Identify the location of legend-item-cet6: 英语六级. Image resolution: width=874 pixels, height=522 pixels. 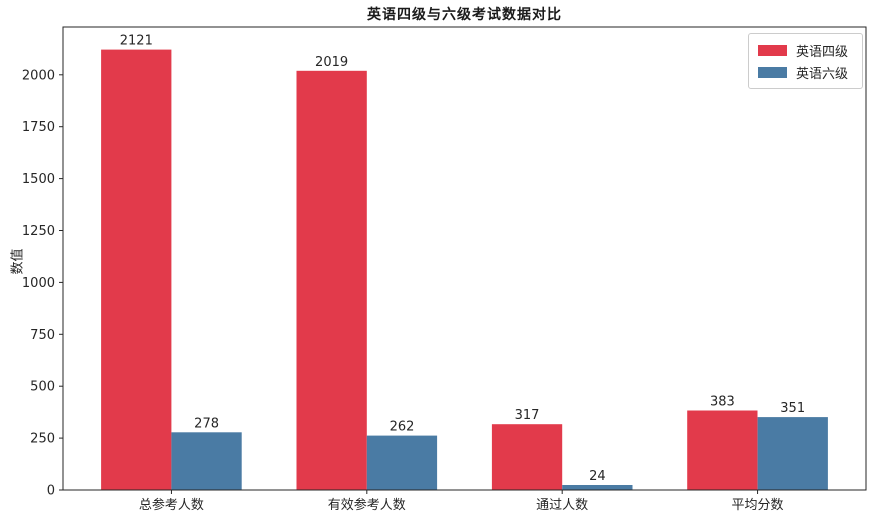
(805, 72).